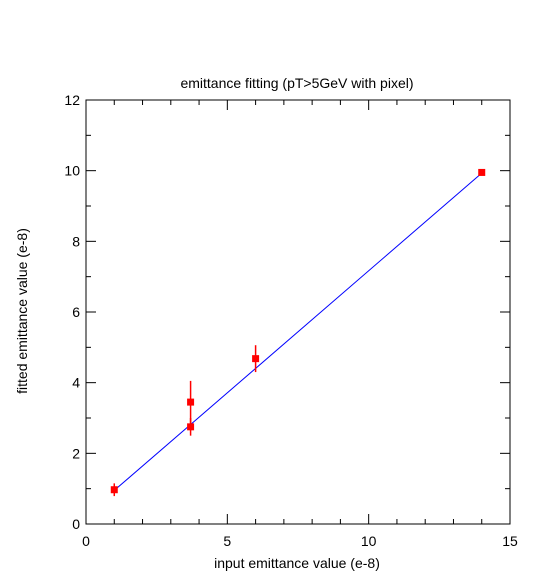 The image size is (553, 581). What do you see at coordinates (22, 311) in the screenshot?
I see `y-axis-title: fitted emittance value (e-8)` at bounding box center [22, 311].